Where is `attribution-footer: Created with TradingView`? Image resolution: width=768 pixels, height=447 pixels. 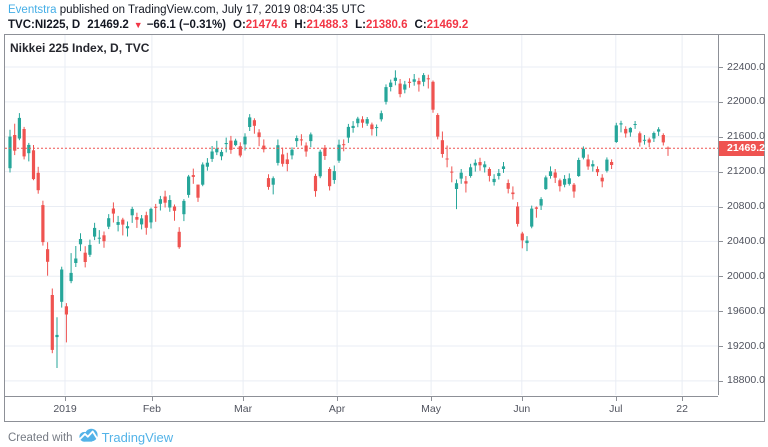
attribution-footer: Created with TradingView is located at coordinates (90, 437).